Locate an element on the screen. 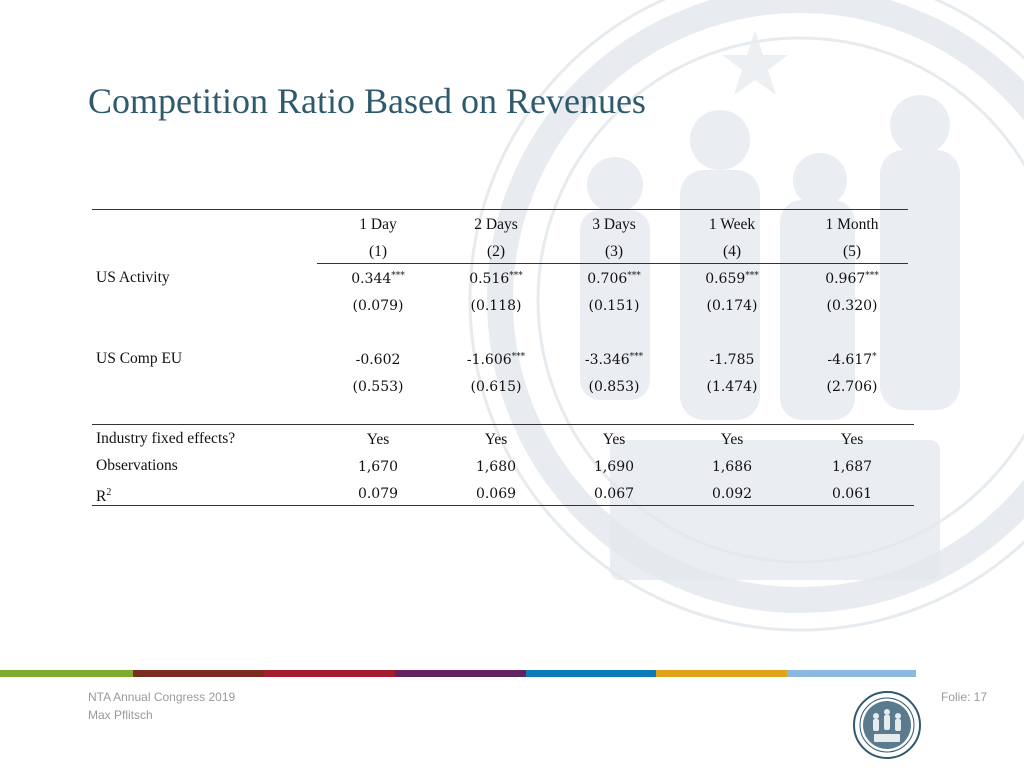 The width and height of the screenshot is (1024, 768). footer-folio: Folie: 17 is located at coordinates (964, 697).